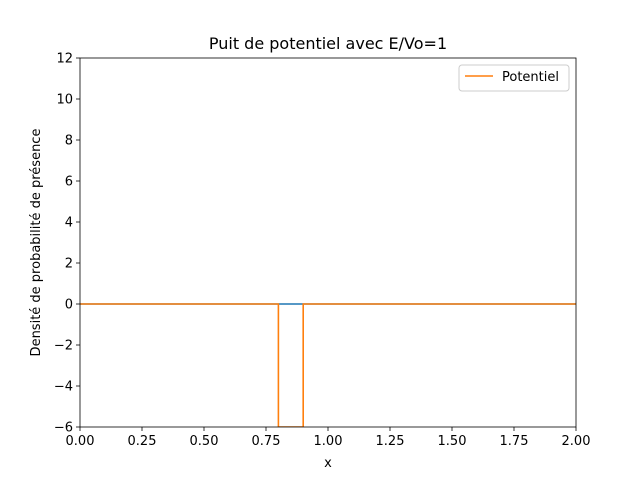 The width and height of the screenshot is (640, 480). I want to click on x-axis-label: x, so click(328, 463).